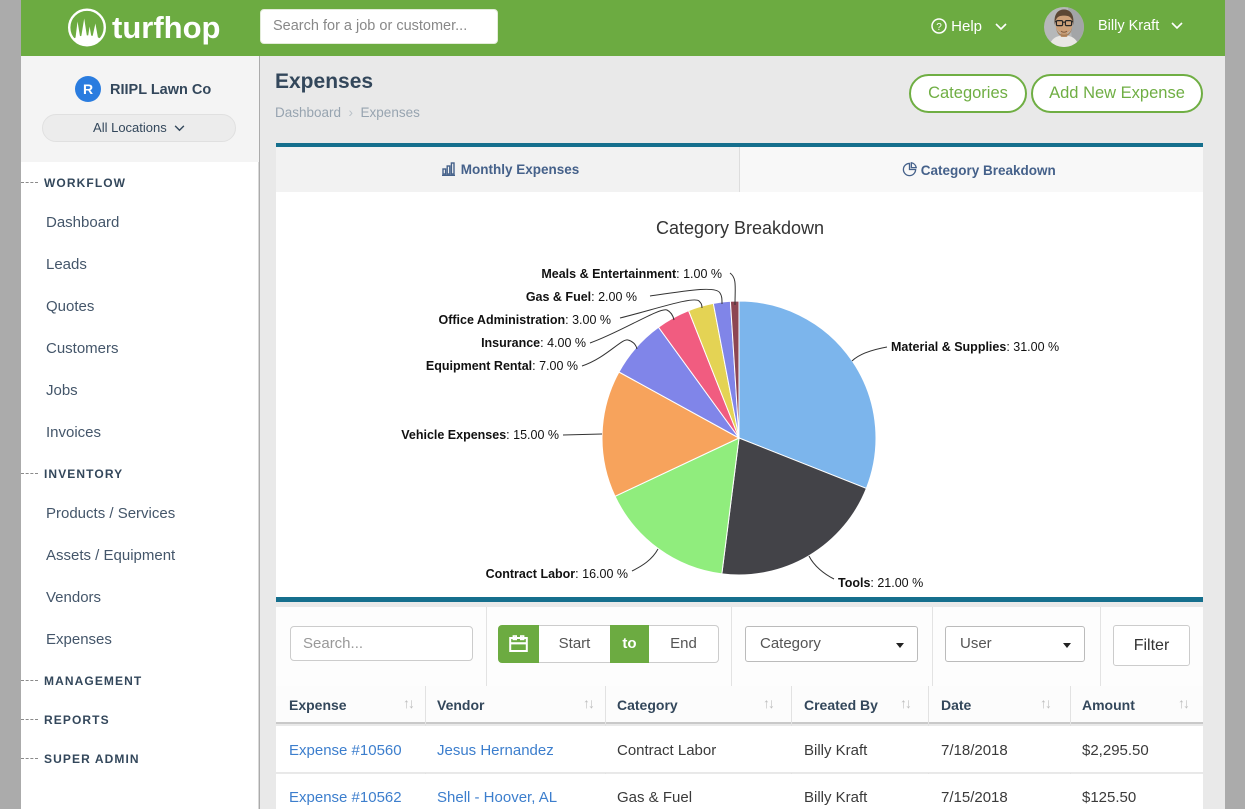 Image resolution: width=1245 pixels, height=809 pixels. I want to click on svg-text: Insurance: 4.00 %, so click(533, 343).